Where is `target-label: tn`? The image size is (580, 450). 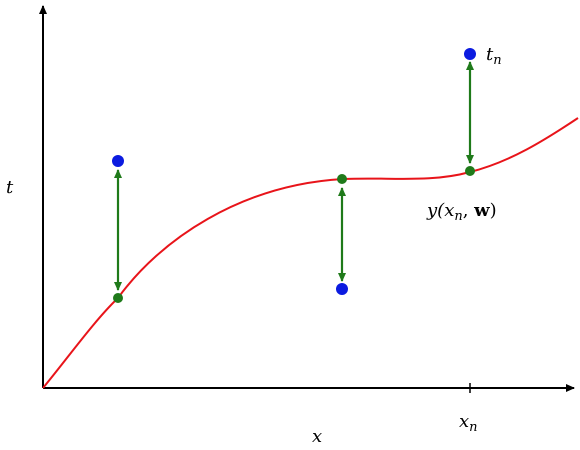
target-label: tn is located at coordinates (494, 56).